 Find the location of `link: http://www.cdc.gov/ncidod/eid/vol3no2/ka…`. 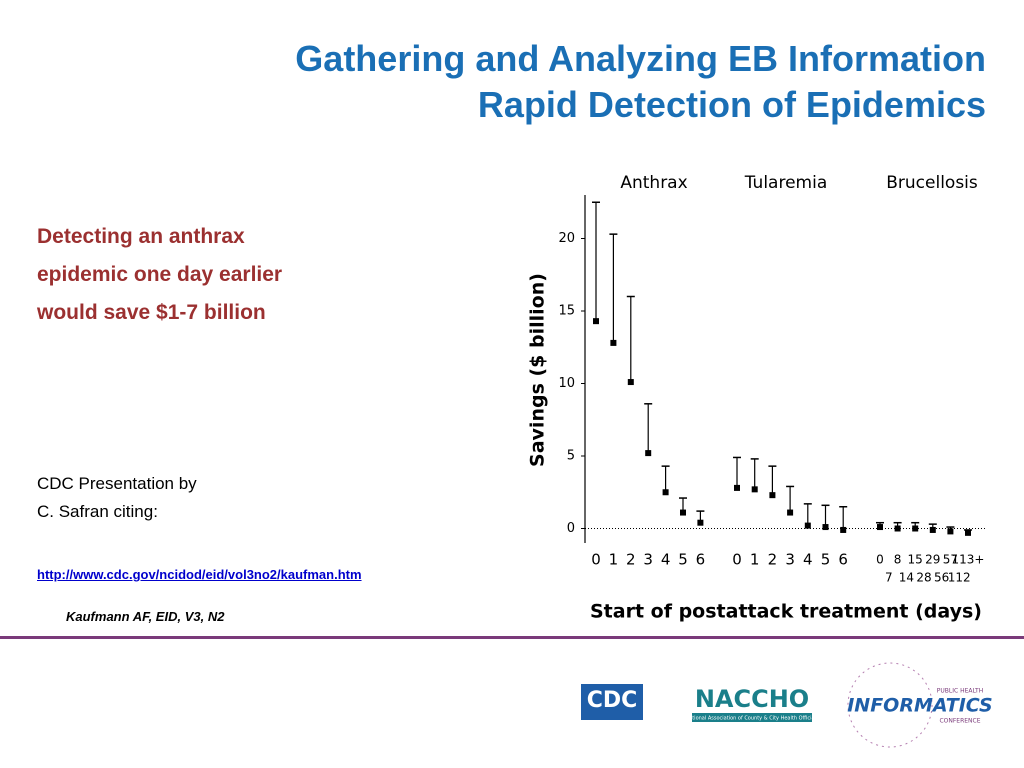

link: http://www.cdc.gov/ncidod/eid/vol3no2/ka… is located at coordinates (199, 574).